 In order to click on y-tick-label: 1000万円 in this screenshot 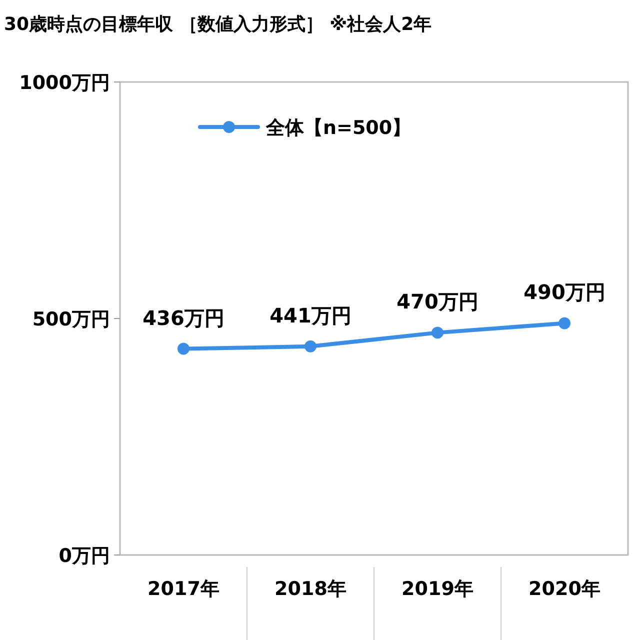, I will do `click(64, 83)`.